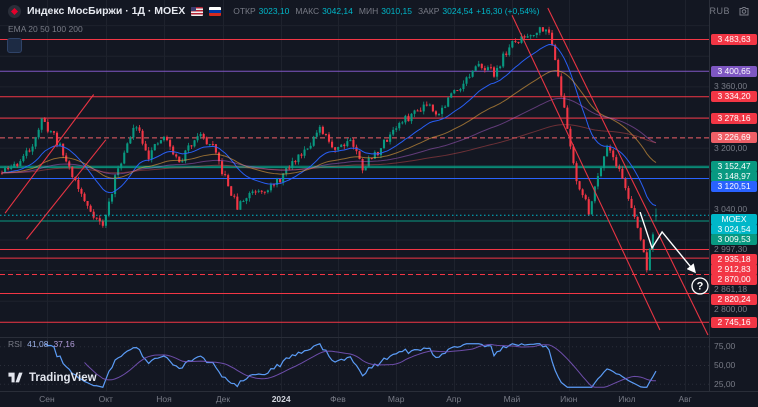 This screenshot has width=758, height=407. What do you see at coordinates (734, 138) in the screenshot?
I see `price-axis-tag: 3 226,69` at bounding box center [734, 138].